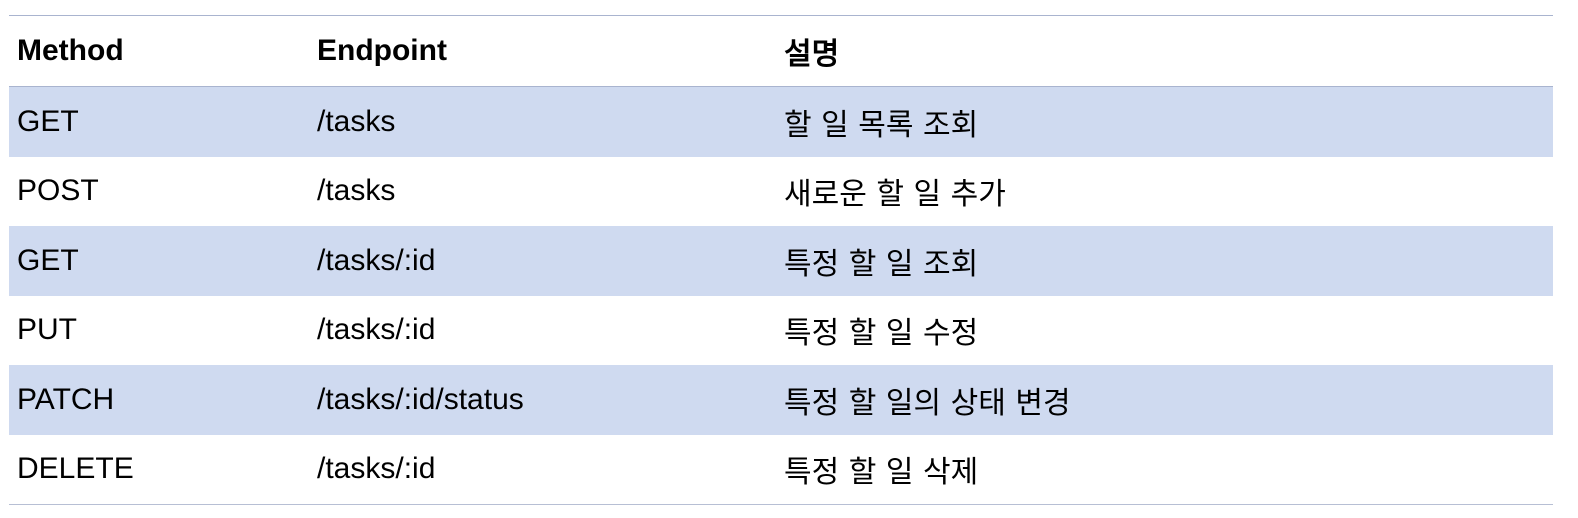 This screenshot has width=1578, height=518. I want to click on endpoint-cell: /tasks/:id/status, so click(420, 399).